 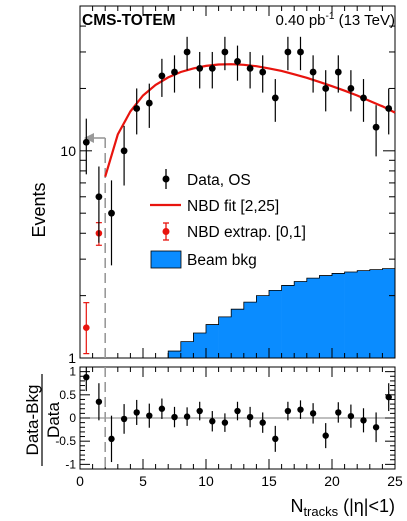 What do you see at coordinates (80, 481) in the screenshot?
I see `x-tick-label: 0` at bounding box center [80, 481].